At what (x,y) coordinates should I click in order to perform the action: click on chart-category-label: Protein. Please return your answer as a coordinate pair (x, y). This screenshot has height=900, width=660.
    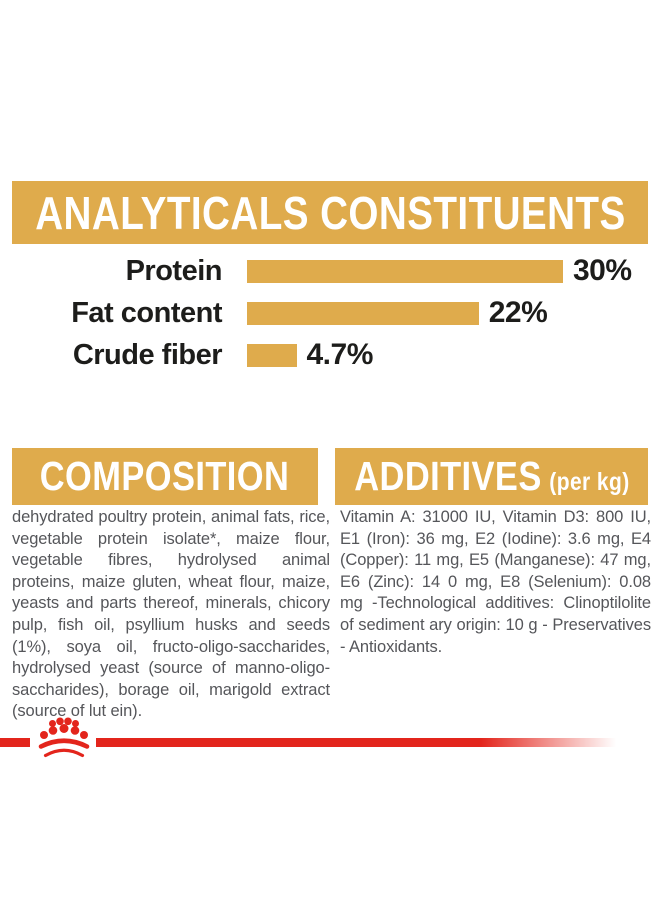
    Looking at the image, I should click on (174, 270).